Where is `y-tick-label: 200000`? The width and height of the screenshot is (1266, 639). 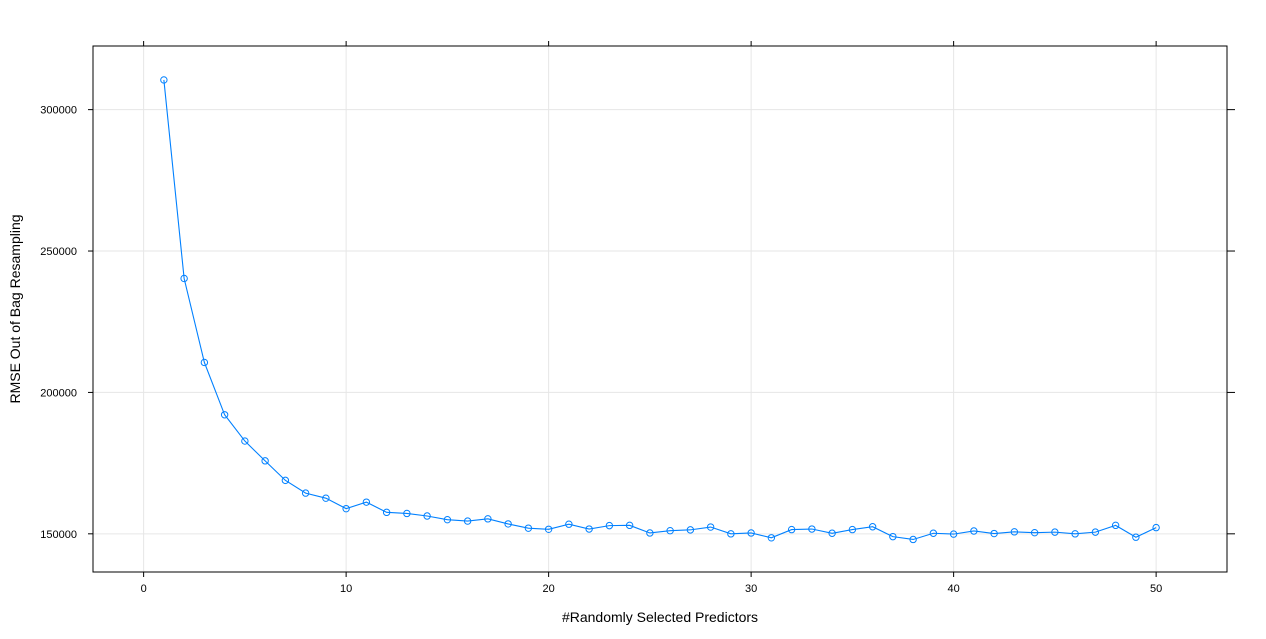
y-tick-label: 200000 is located at coordinates (58, 393).